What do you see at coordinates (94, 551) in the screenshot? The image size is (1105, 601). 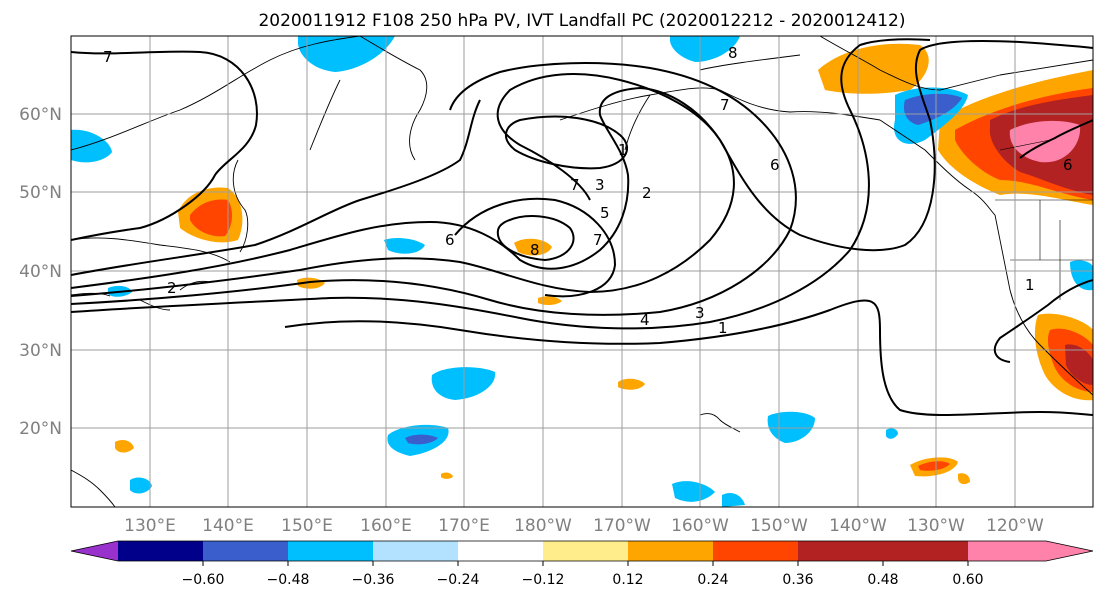 I see `colorbar-extend-low` at bounding box center [94, 551].